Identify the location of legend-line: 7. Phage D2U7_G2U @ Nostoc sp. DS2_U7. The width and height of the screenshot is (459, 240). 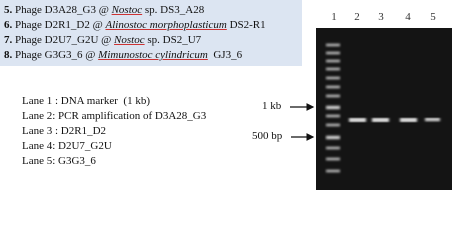
(102, 40).